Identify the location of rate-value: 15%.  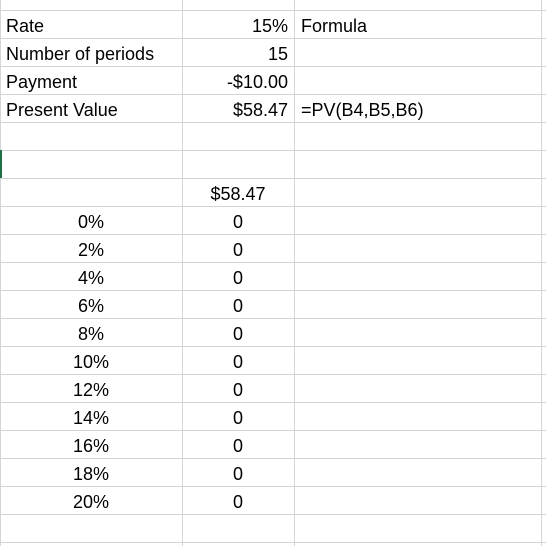
(269, 26).